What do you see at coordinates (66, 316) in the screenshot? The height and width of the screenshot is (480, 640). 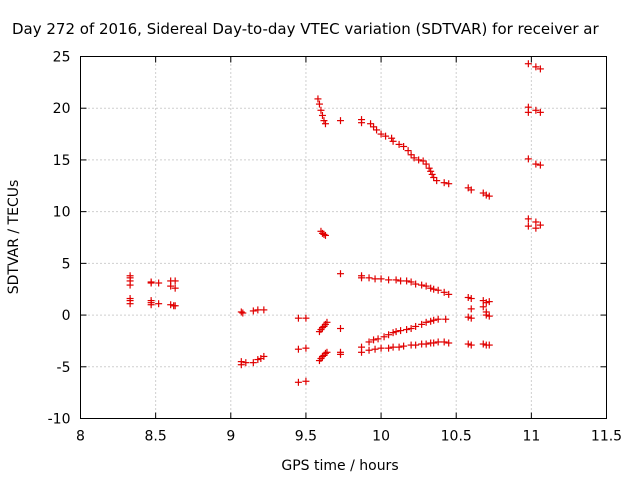 I see `y-tick-label: 0` at bounding box center [66, 316].